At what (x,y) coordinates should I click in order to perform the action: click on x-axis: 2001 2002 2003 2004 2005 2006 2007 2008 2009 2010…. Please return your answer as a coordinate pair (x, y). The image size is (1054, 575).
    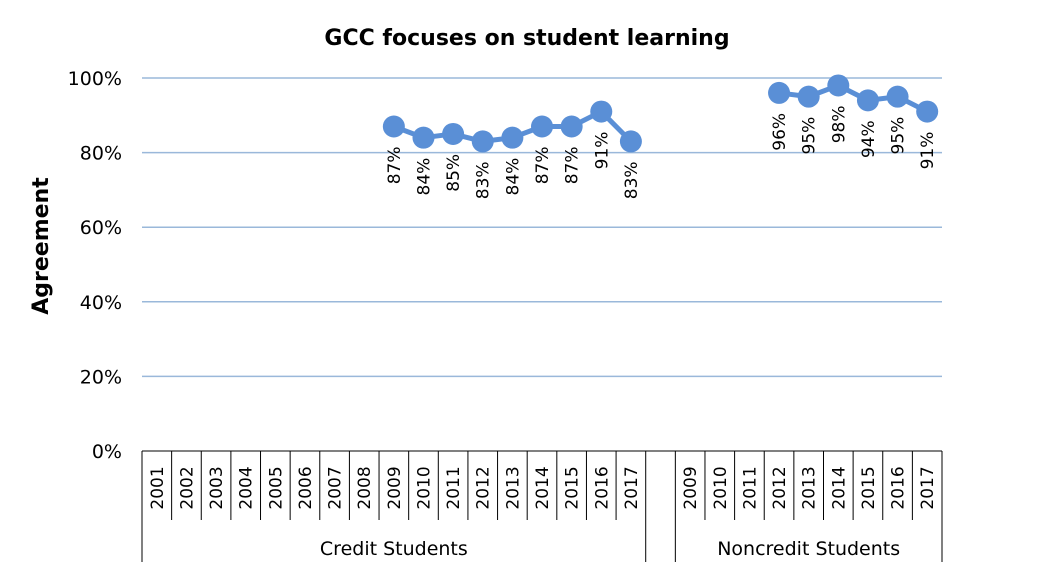
    Looking at the image, I should click on (542, 506).